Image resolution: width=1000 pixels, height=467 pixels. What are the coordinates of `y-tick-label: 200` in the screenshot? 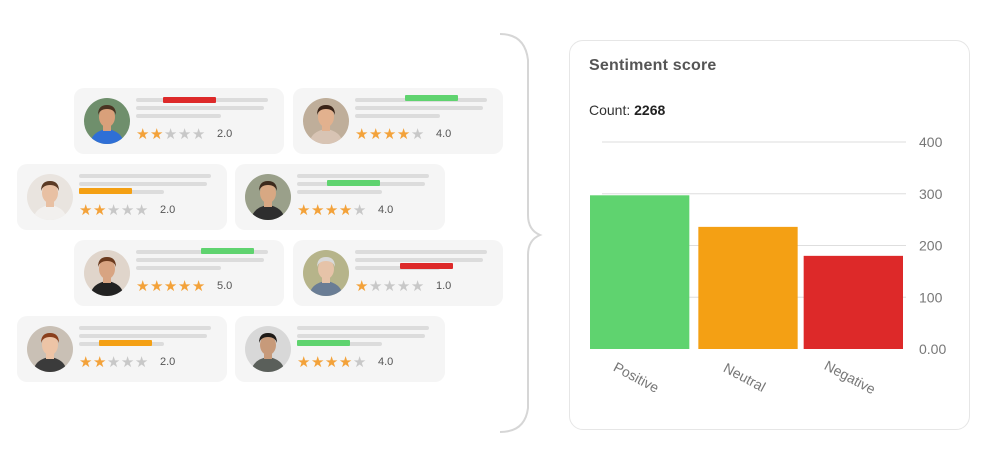 It's located at (931, 246).